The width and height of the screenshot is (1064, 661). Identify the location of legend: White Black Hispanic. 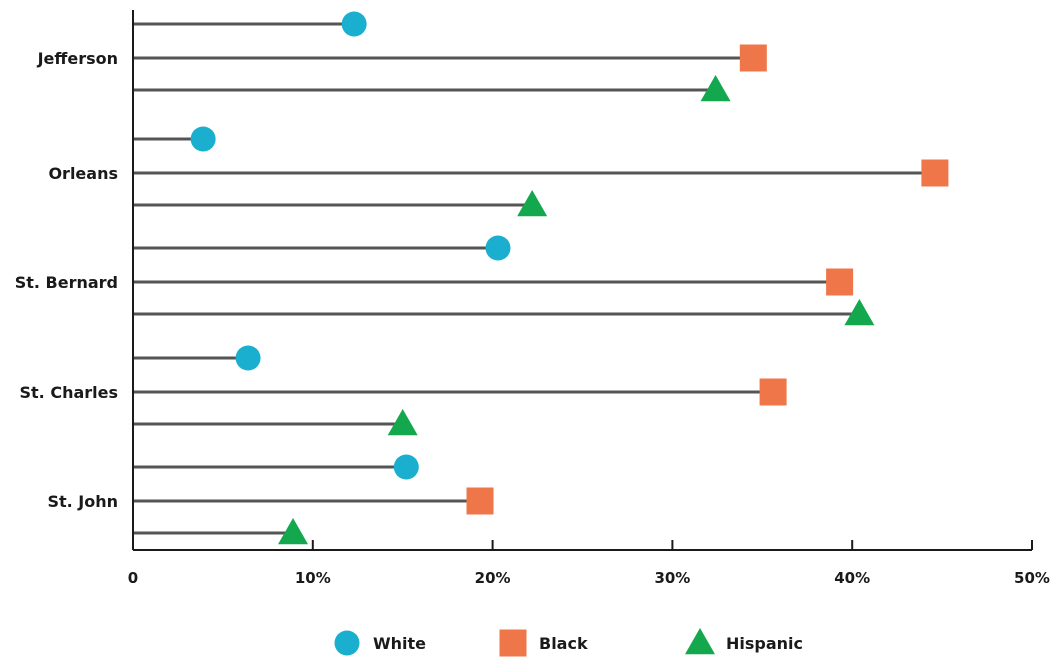
(568, 642).